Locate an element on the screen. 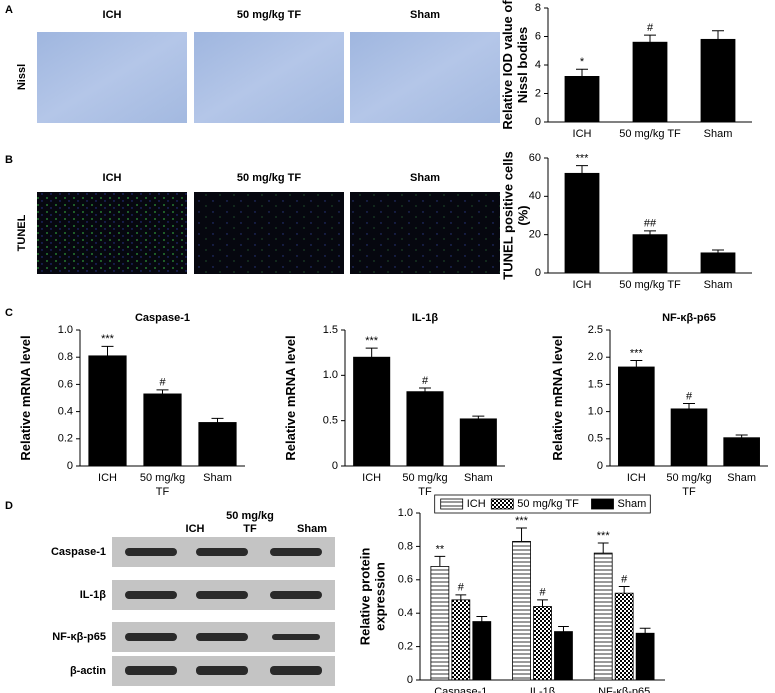 This screenshot has width=775, height=693. y-axis-label: TUNEL positive cells (%) is located at coordinates (515, 215).